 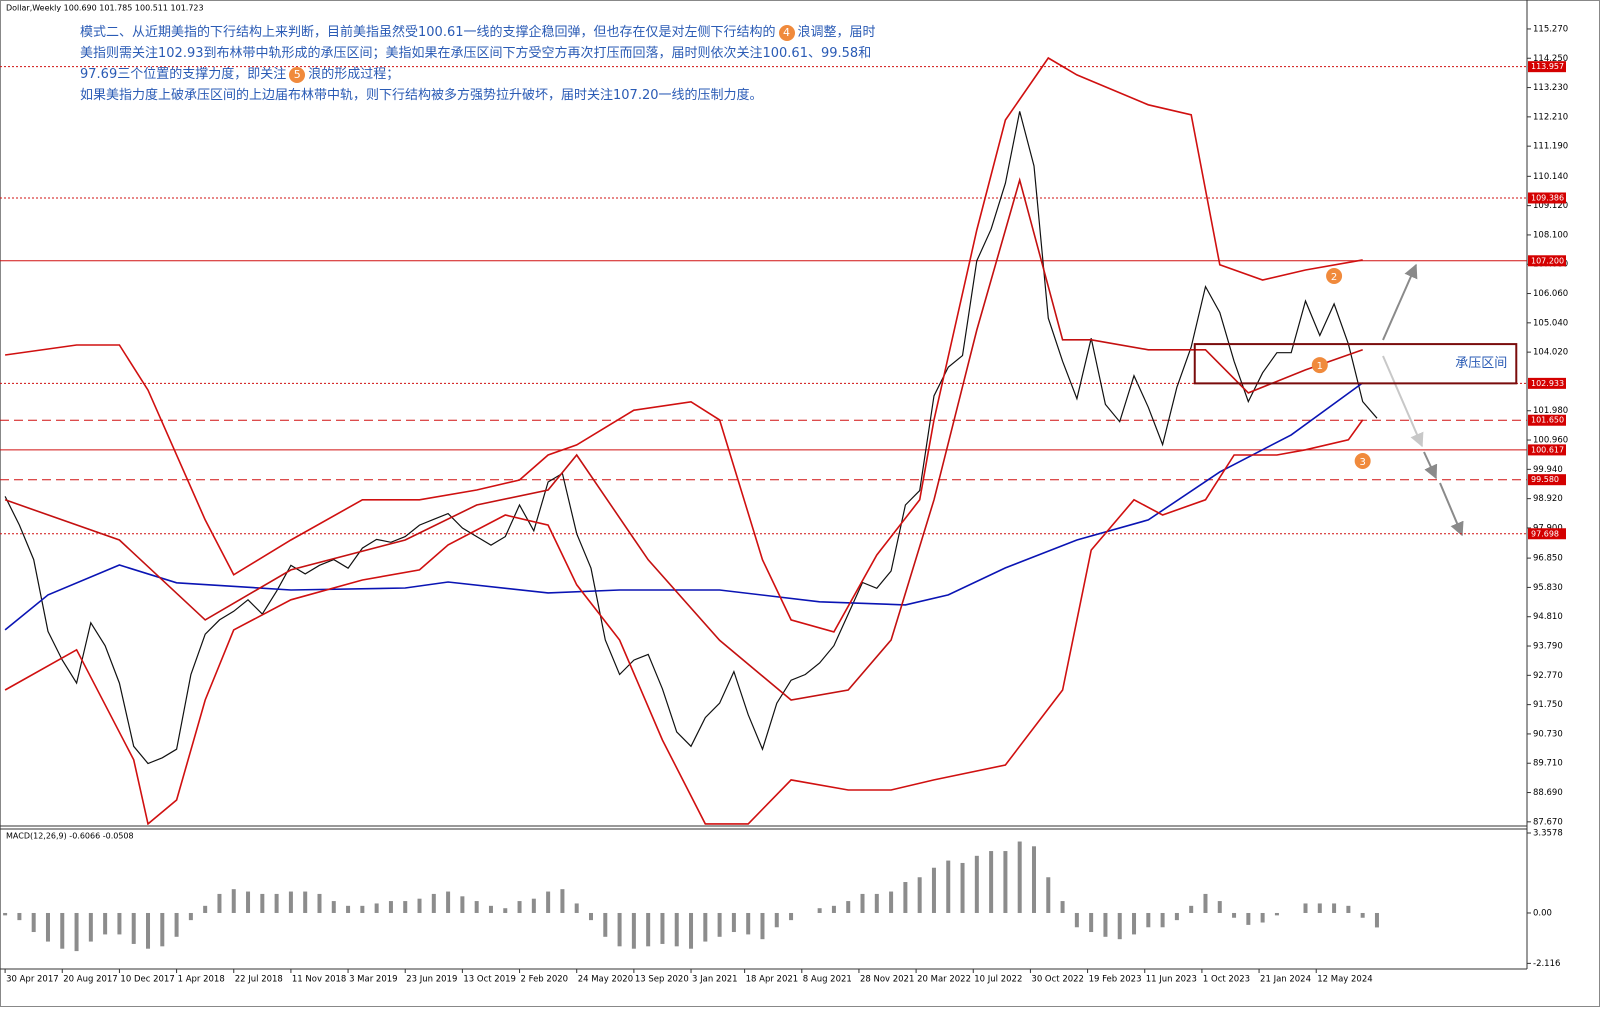 I want to click on x-tick-label: 8 Aug 2021, so click(x=827, y=980).